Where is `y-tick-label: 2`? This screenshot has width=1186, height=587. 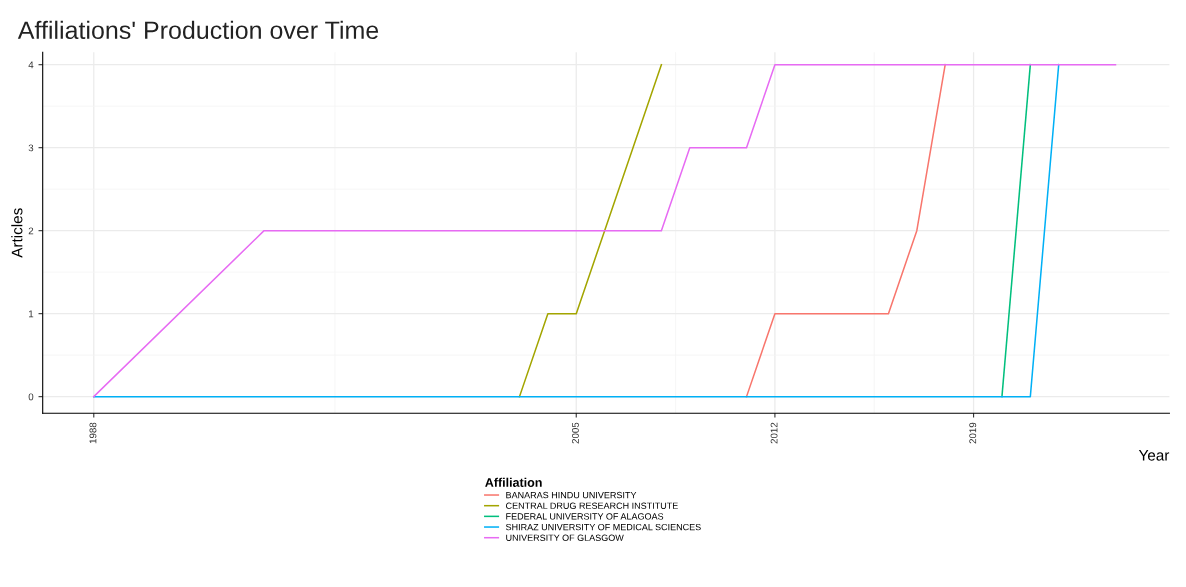 y-tick-label: 2 is located at coordinates (31, 231).